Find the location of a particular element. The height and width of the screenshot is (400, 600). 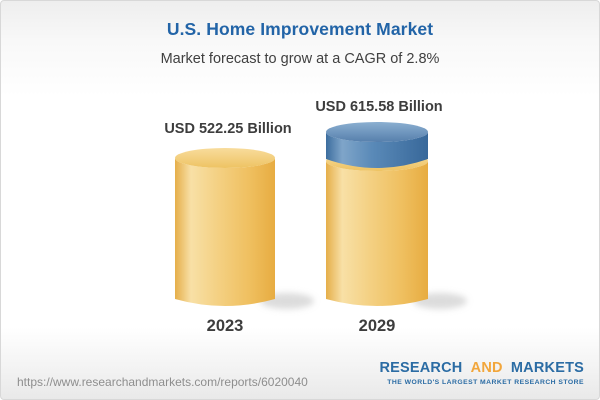

logo-word-research: RESEARCH is located at coordinates (421, 368).